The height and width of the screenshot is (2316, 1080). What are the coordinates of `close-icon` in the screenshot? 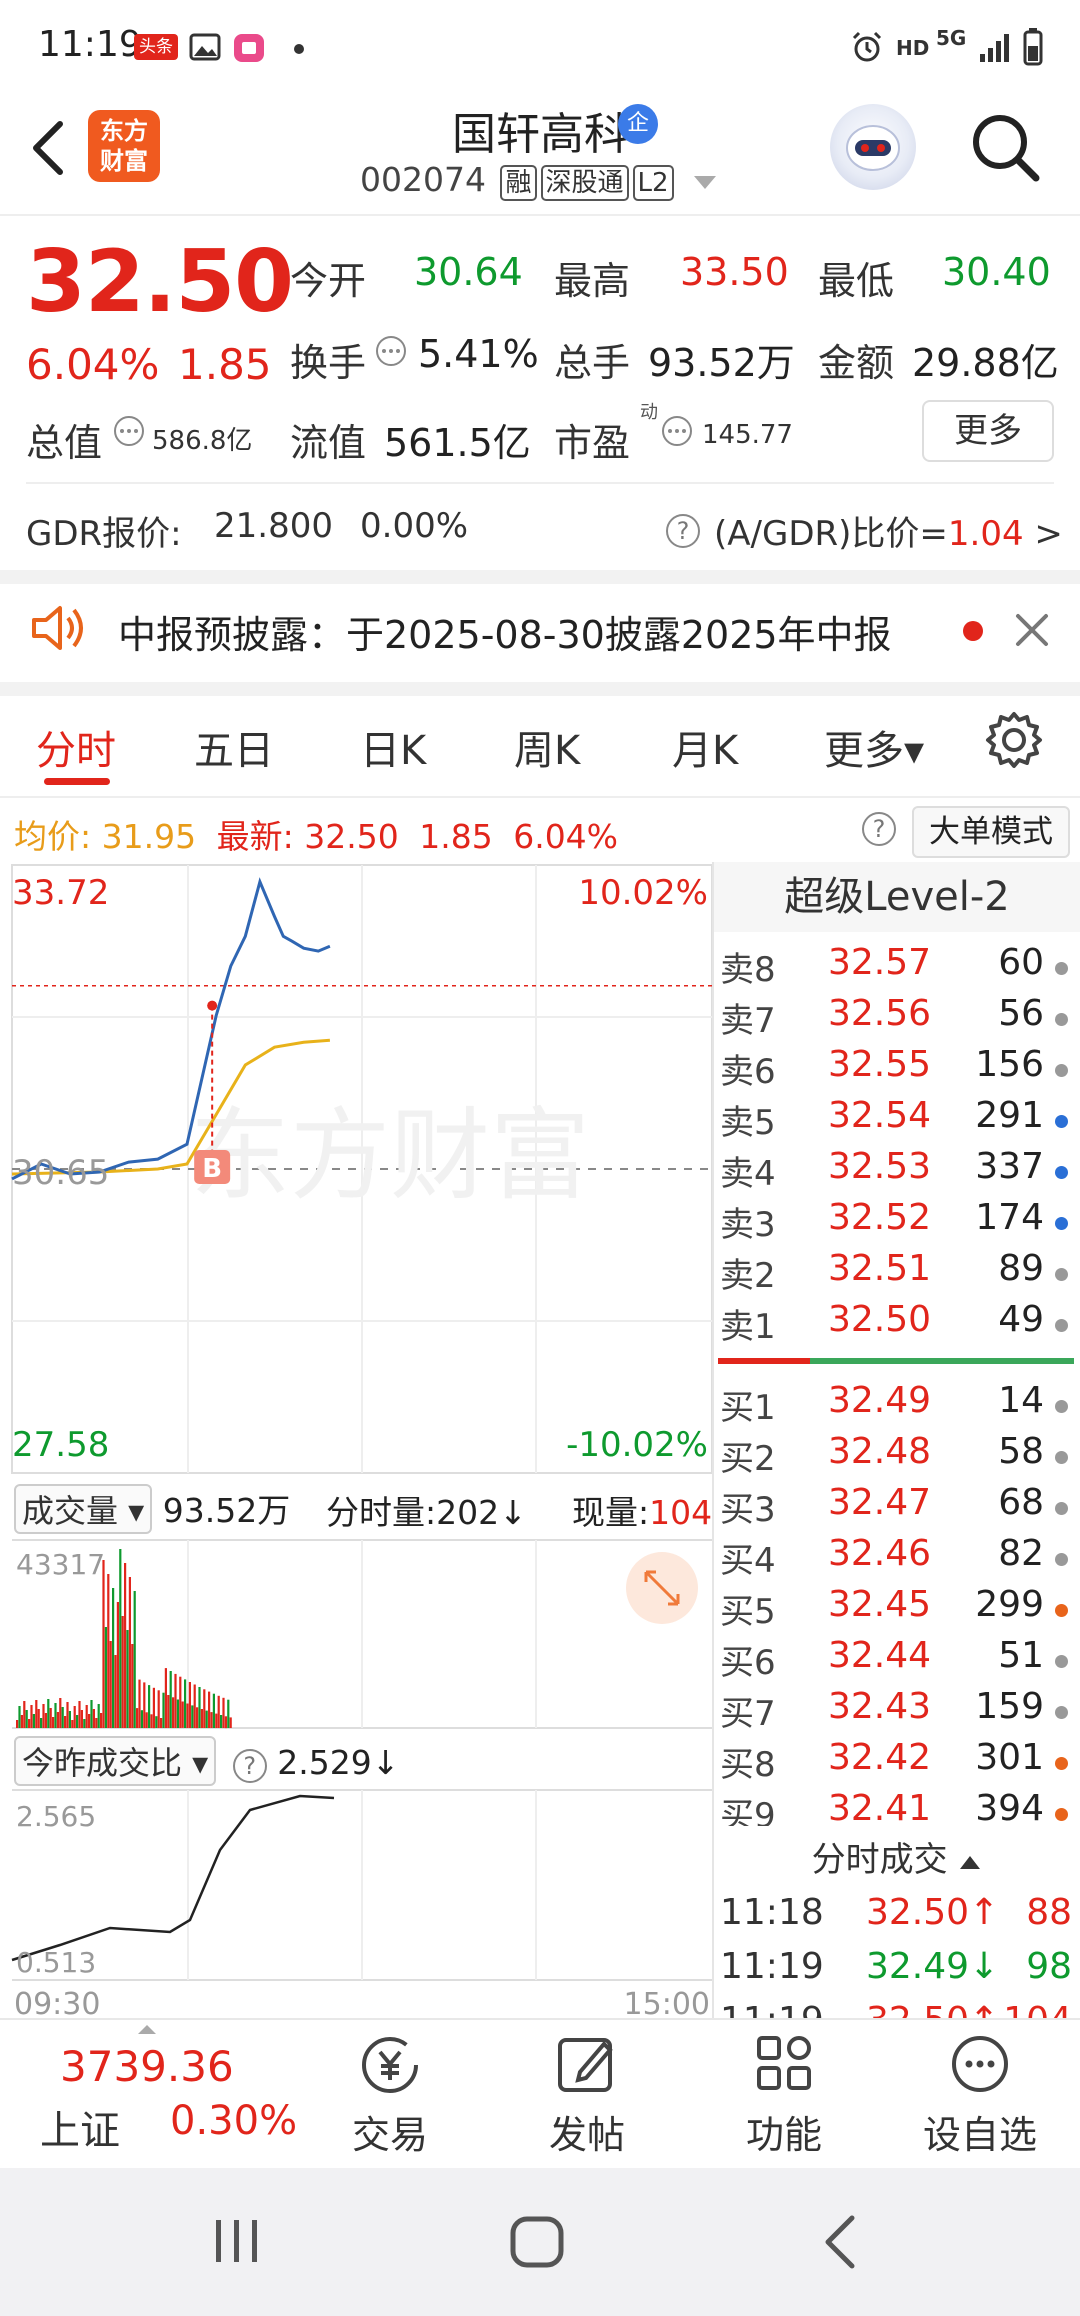 It's located at (1032, 630).